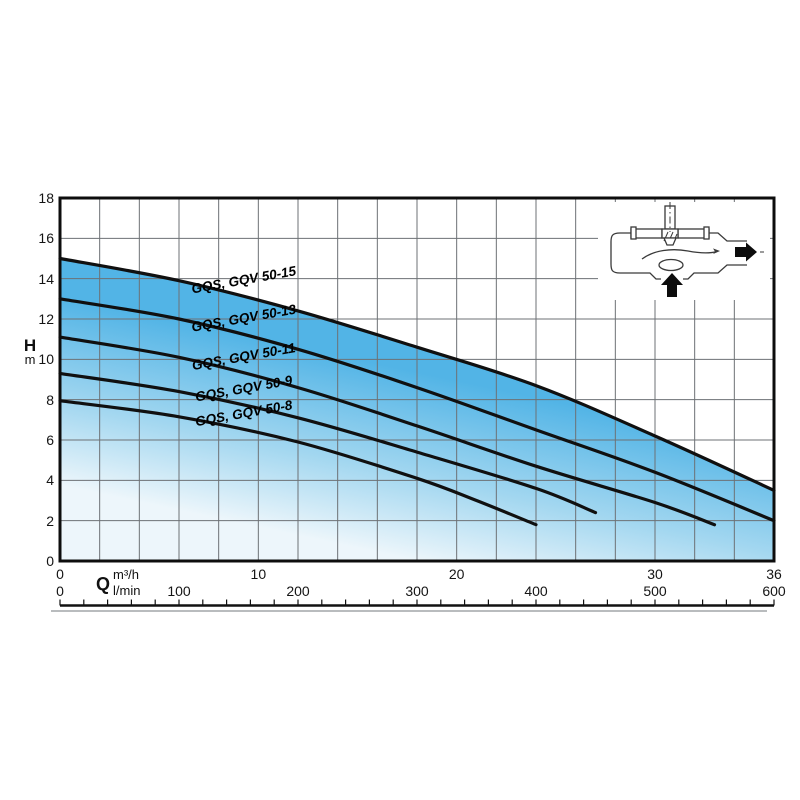 The height and width of the screenshot is (800, 800). Describe the element at coordinates (671, 265) in the screenshot. I see `pump-volute-oval` at that location.